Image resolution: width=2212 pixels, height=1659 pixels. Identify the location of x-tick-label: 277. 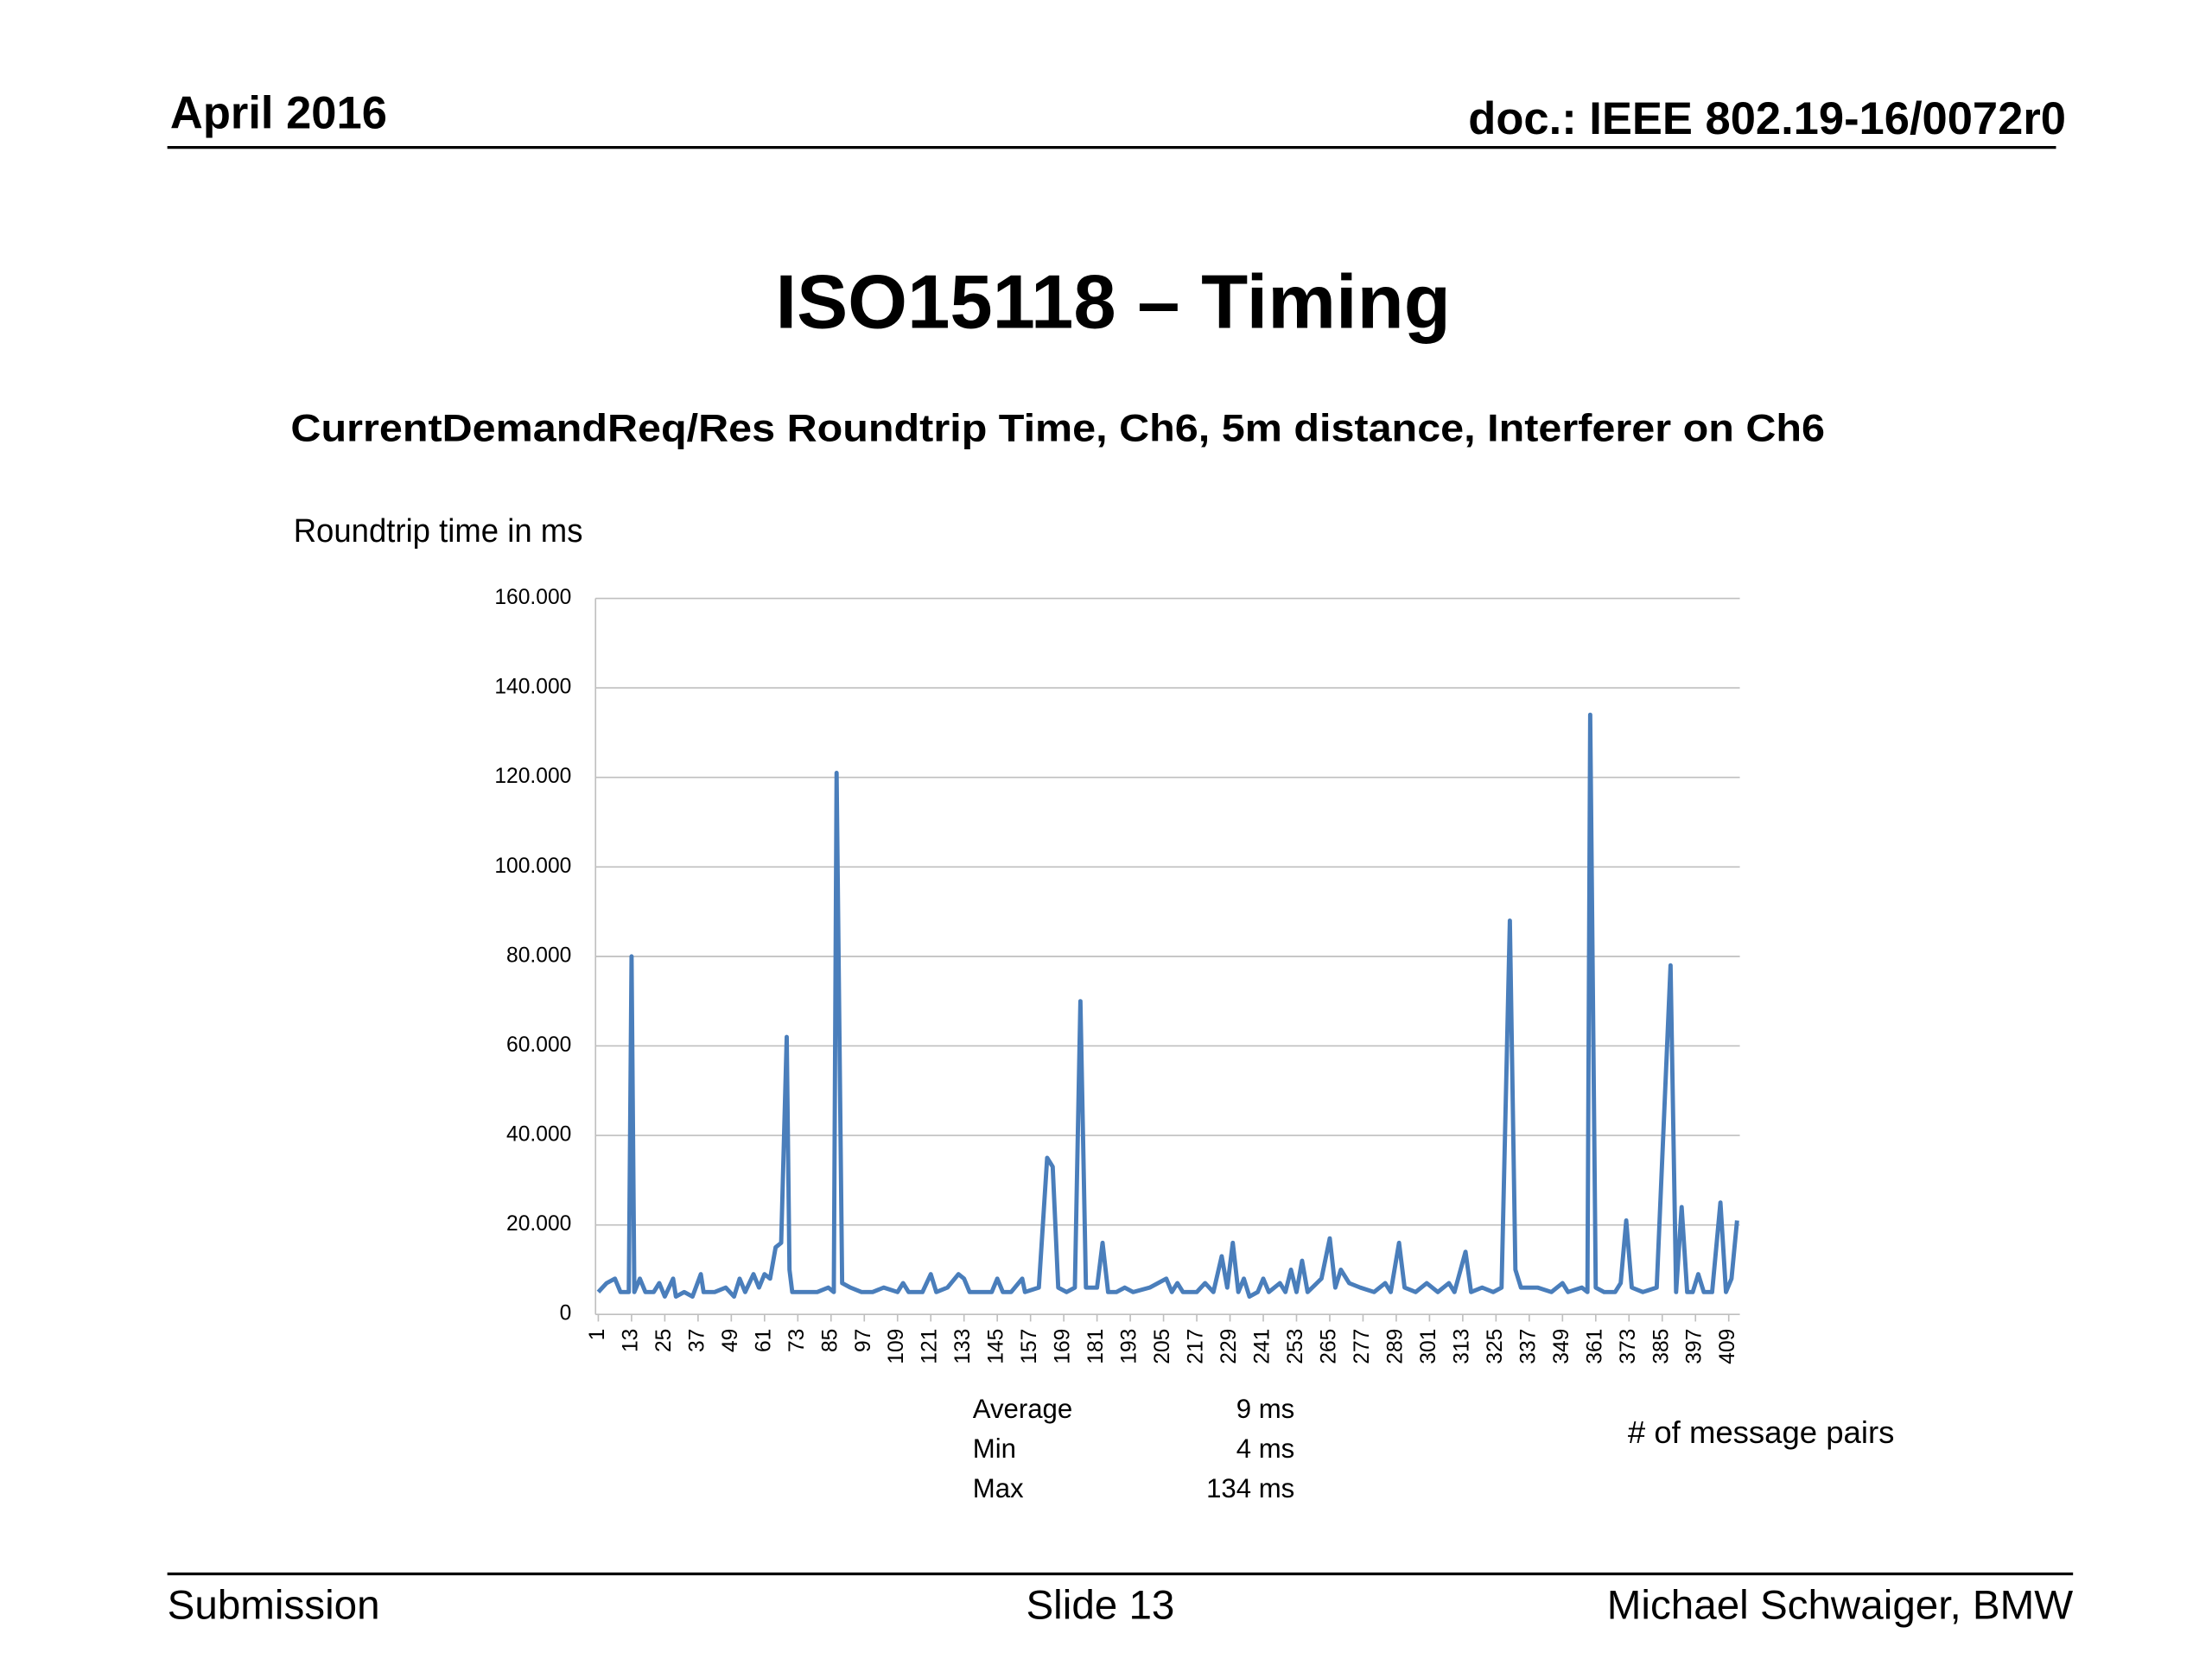
(1362, 1346).